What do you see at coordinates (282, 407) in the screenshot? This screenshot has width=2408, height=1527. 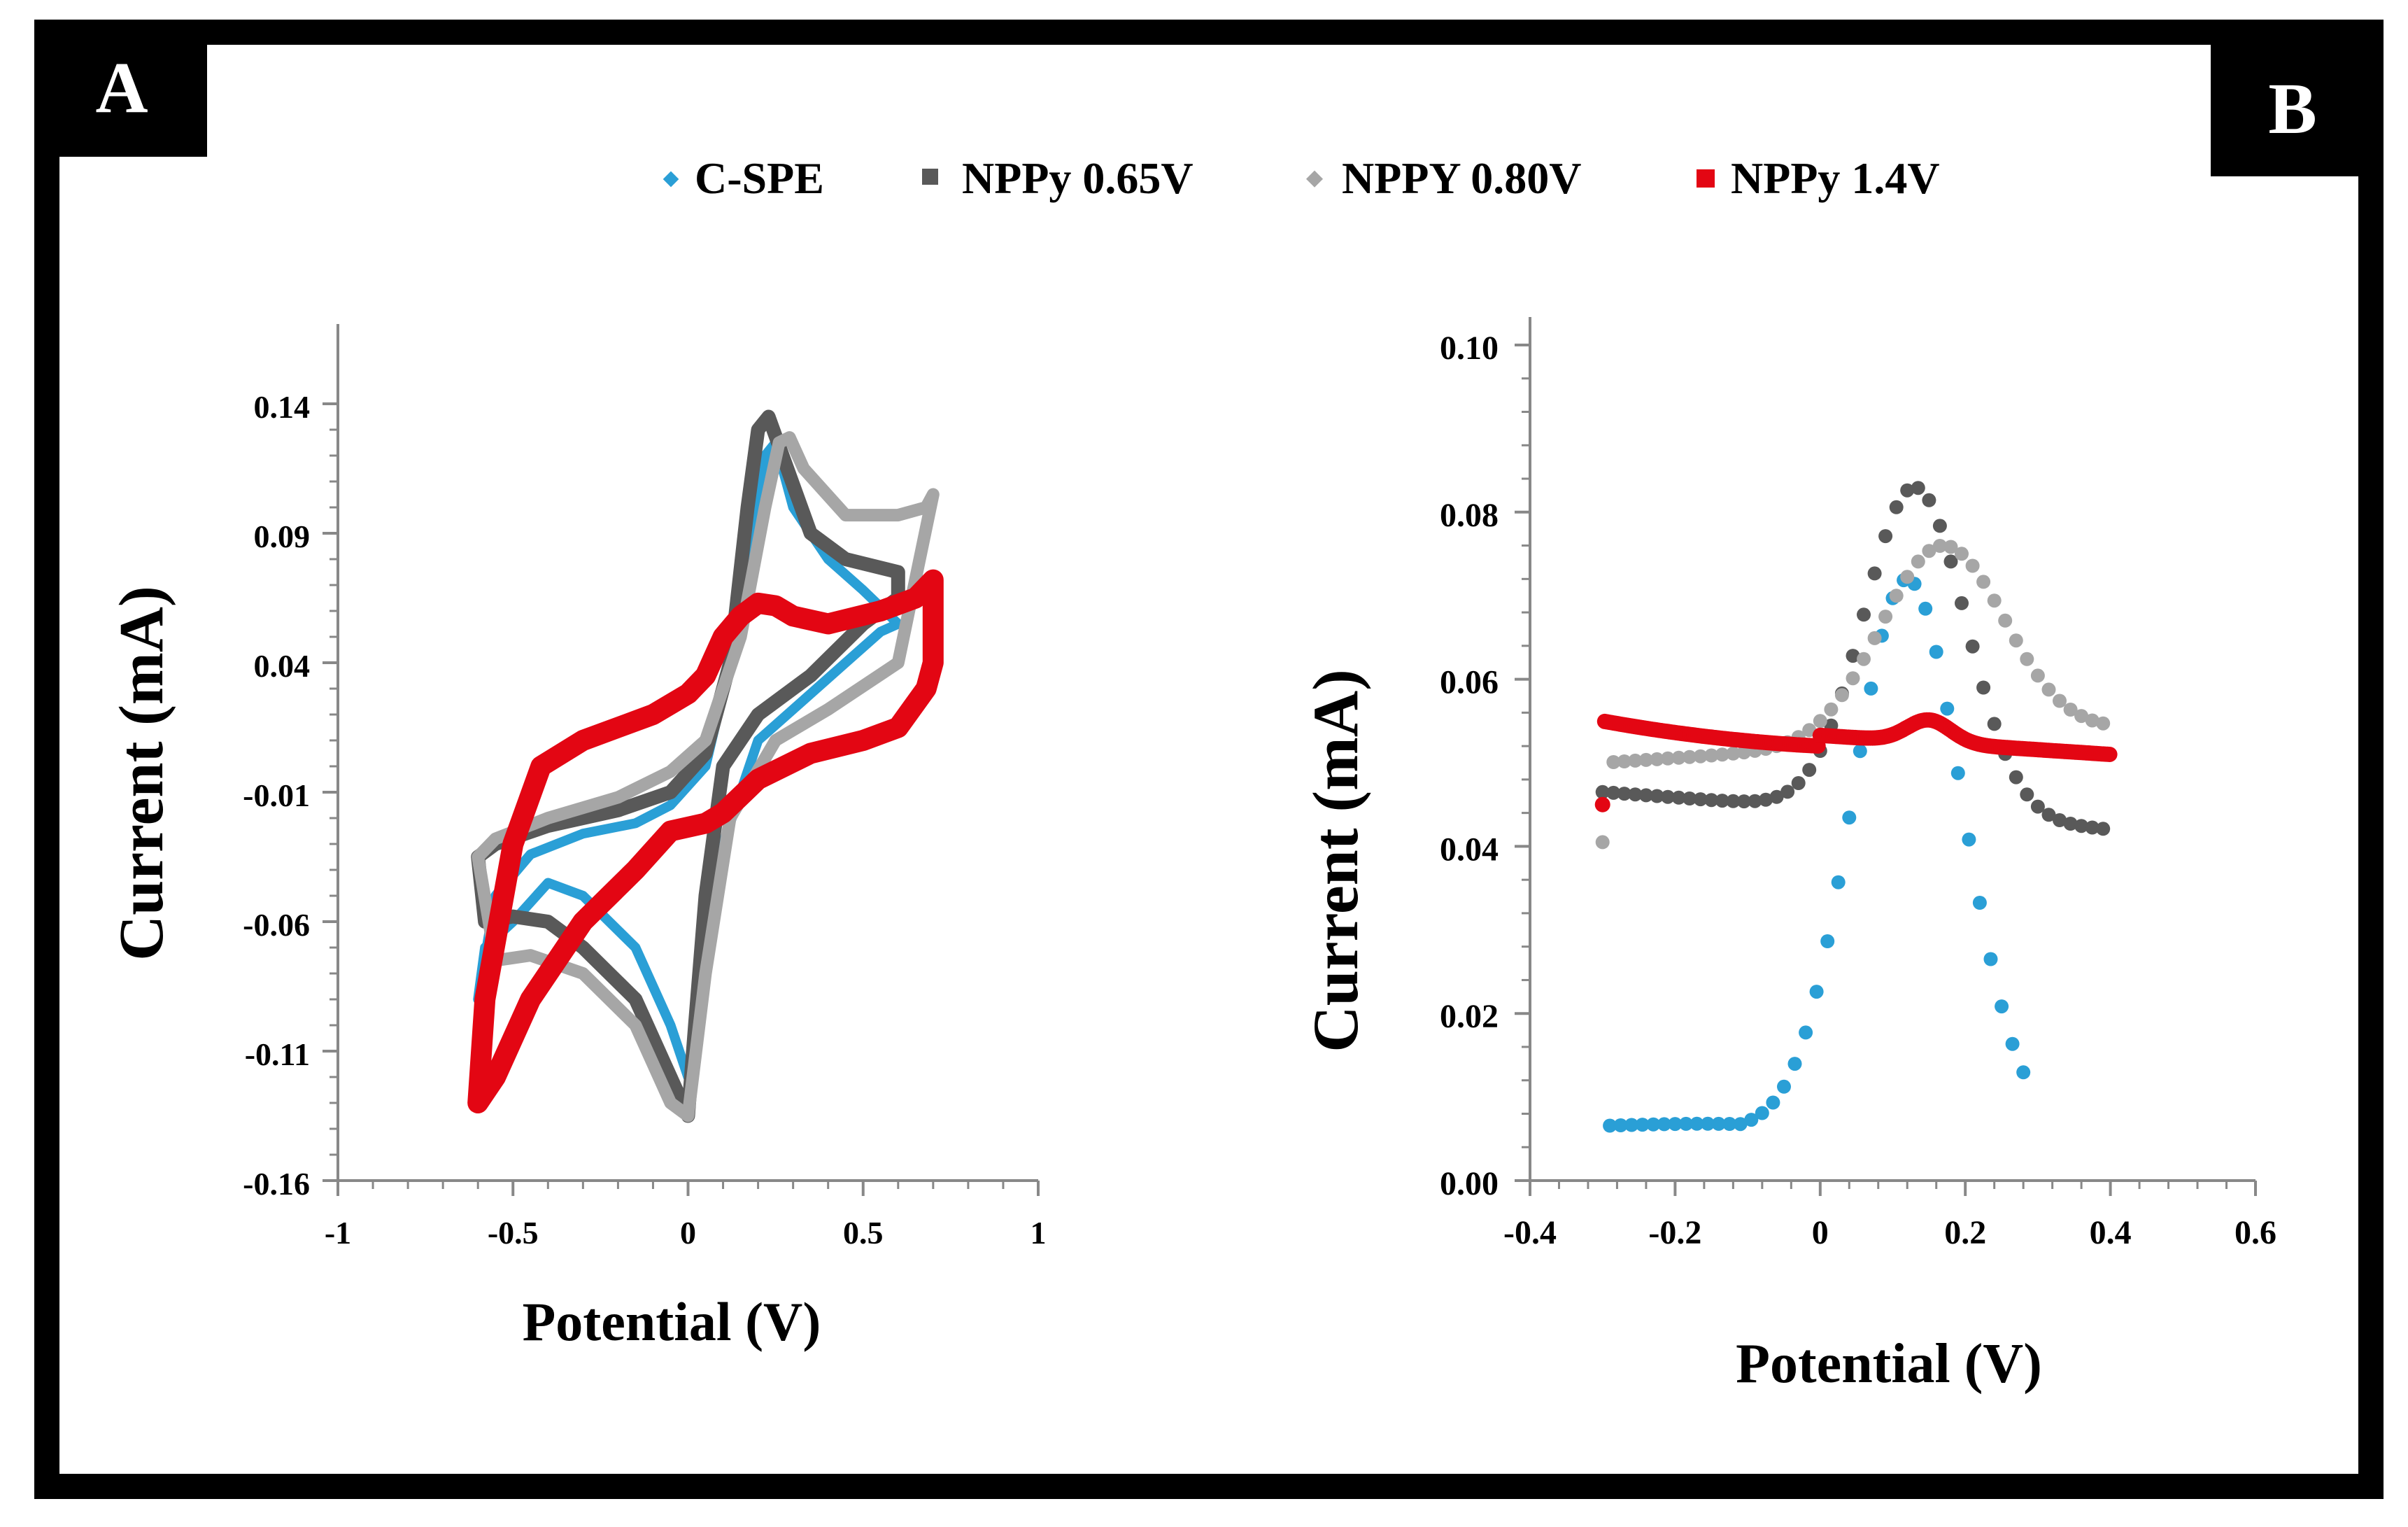 I see `chart-a-y-tick-label: 0.14` at bounding box center [282, 407].